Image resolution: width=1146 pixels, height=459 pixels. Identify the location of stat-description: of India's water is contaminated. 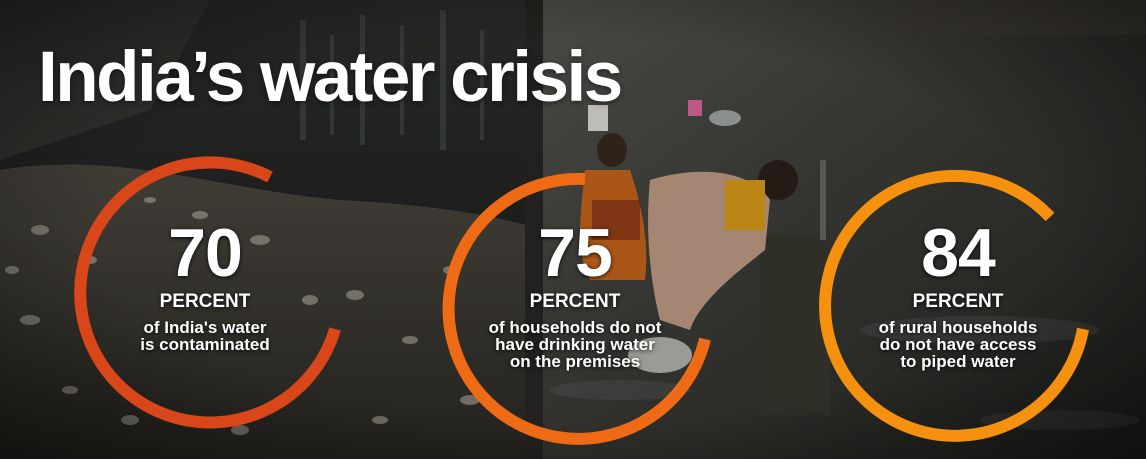
(205, 336).